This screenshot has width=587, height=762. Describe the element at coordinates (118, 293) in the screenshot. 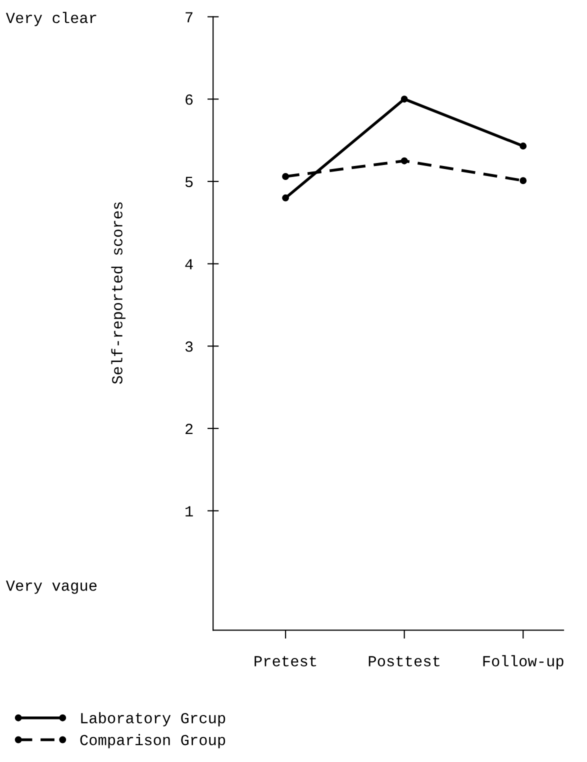

I see `y-axis-title: Self-reported scores` at that location.